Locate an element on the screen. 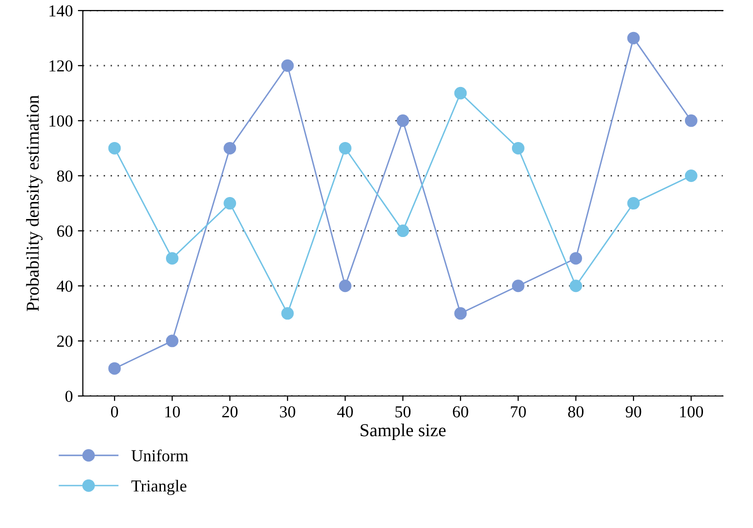 The image size is (753, 528). y-tick-label: 40 is located at coordinates (64, 286).